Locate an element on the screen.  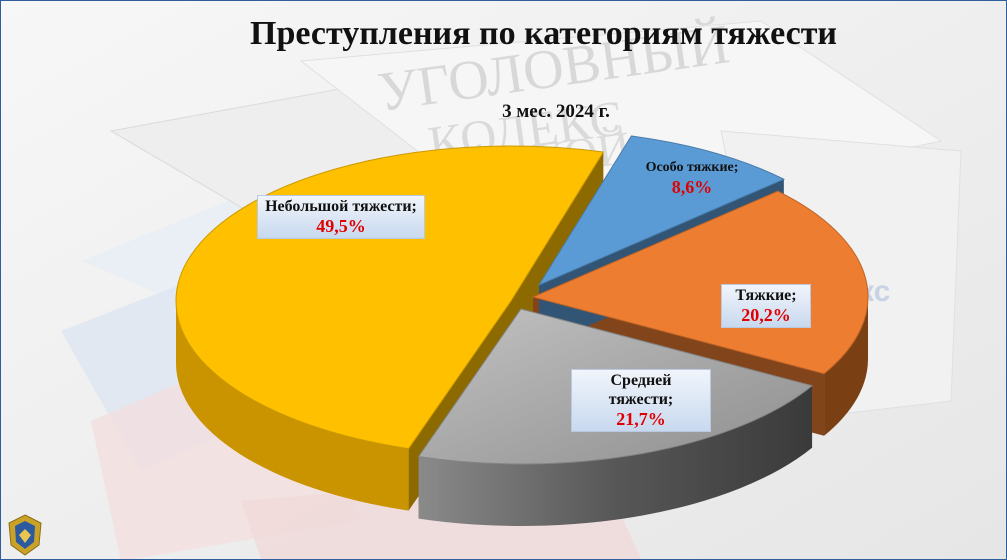
slice-label-value: 20,2% is located at coordinates (766, 315).